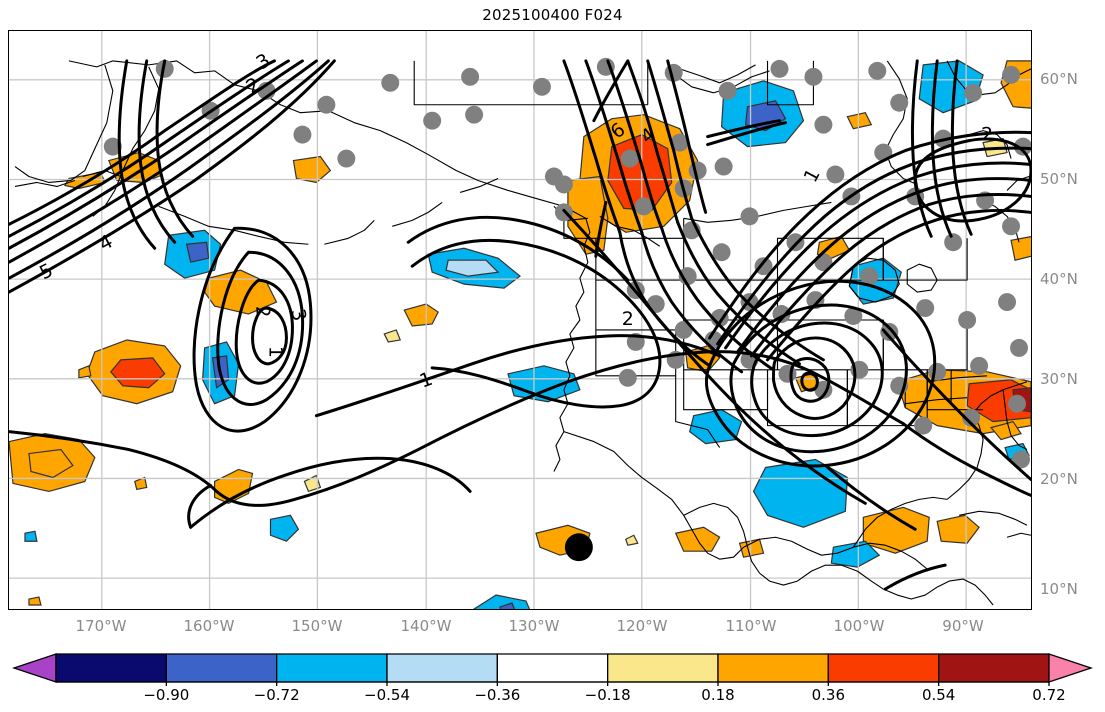 The width and height of the screenshot is (1105, 712). I want to click on colorbar-tick-label: −0.18, so click(607, 695).